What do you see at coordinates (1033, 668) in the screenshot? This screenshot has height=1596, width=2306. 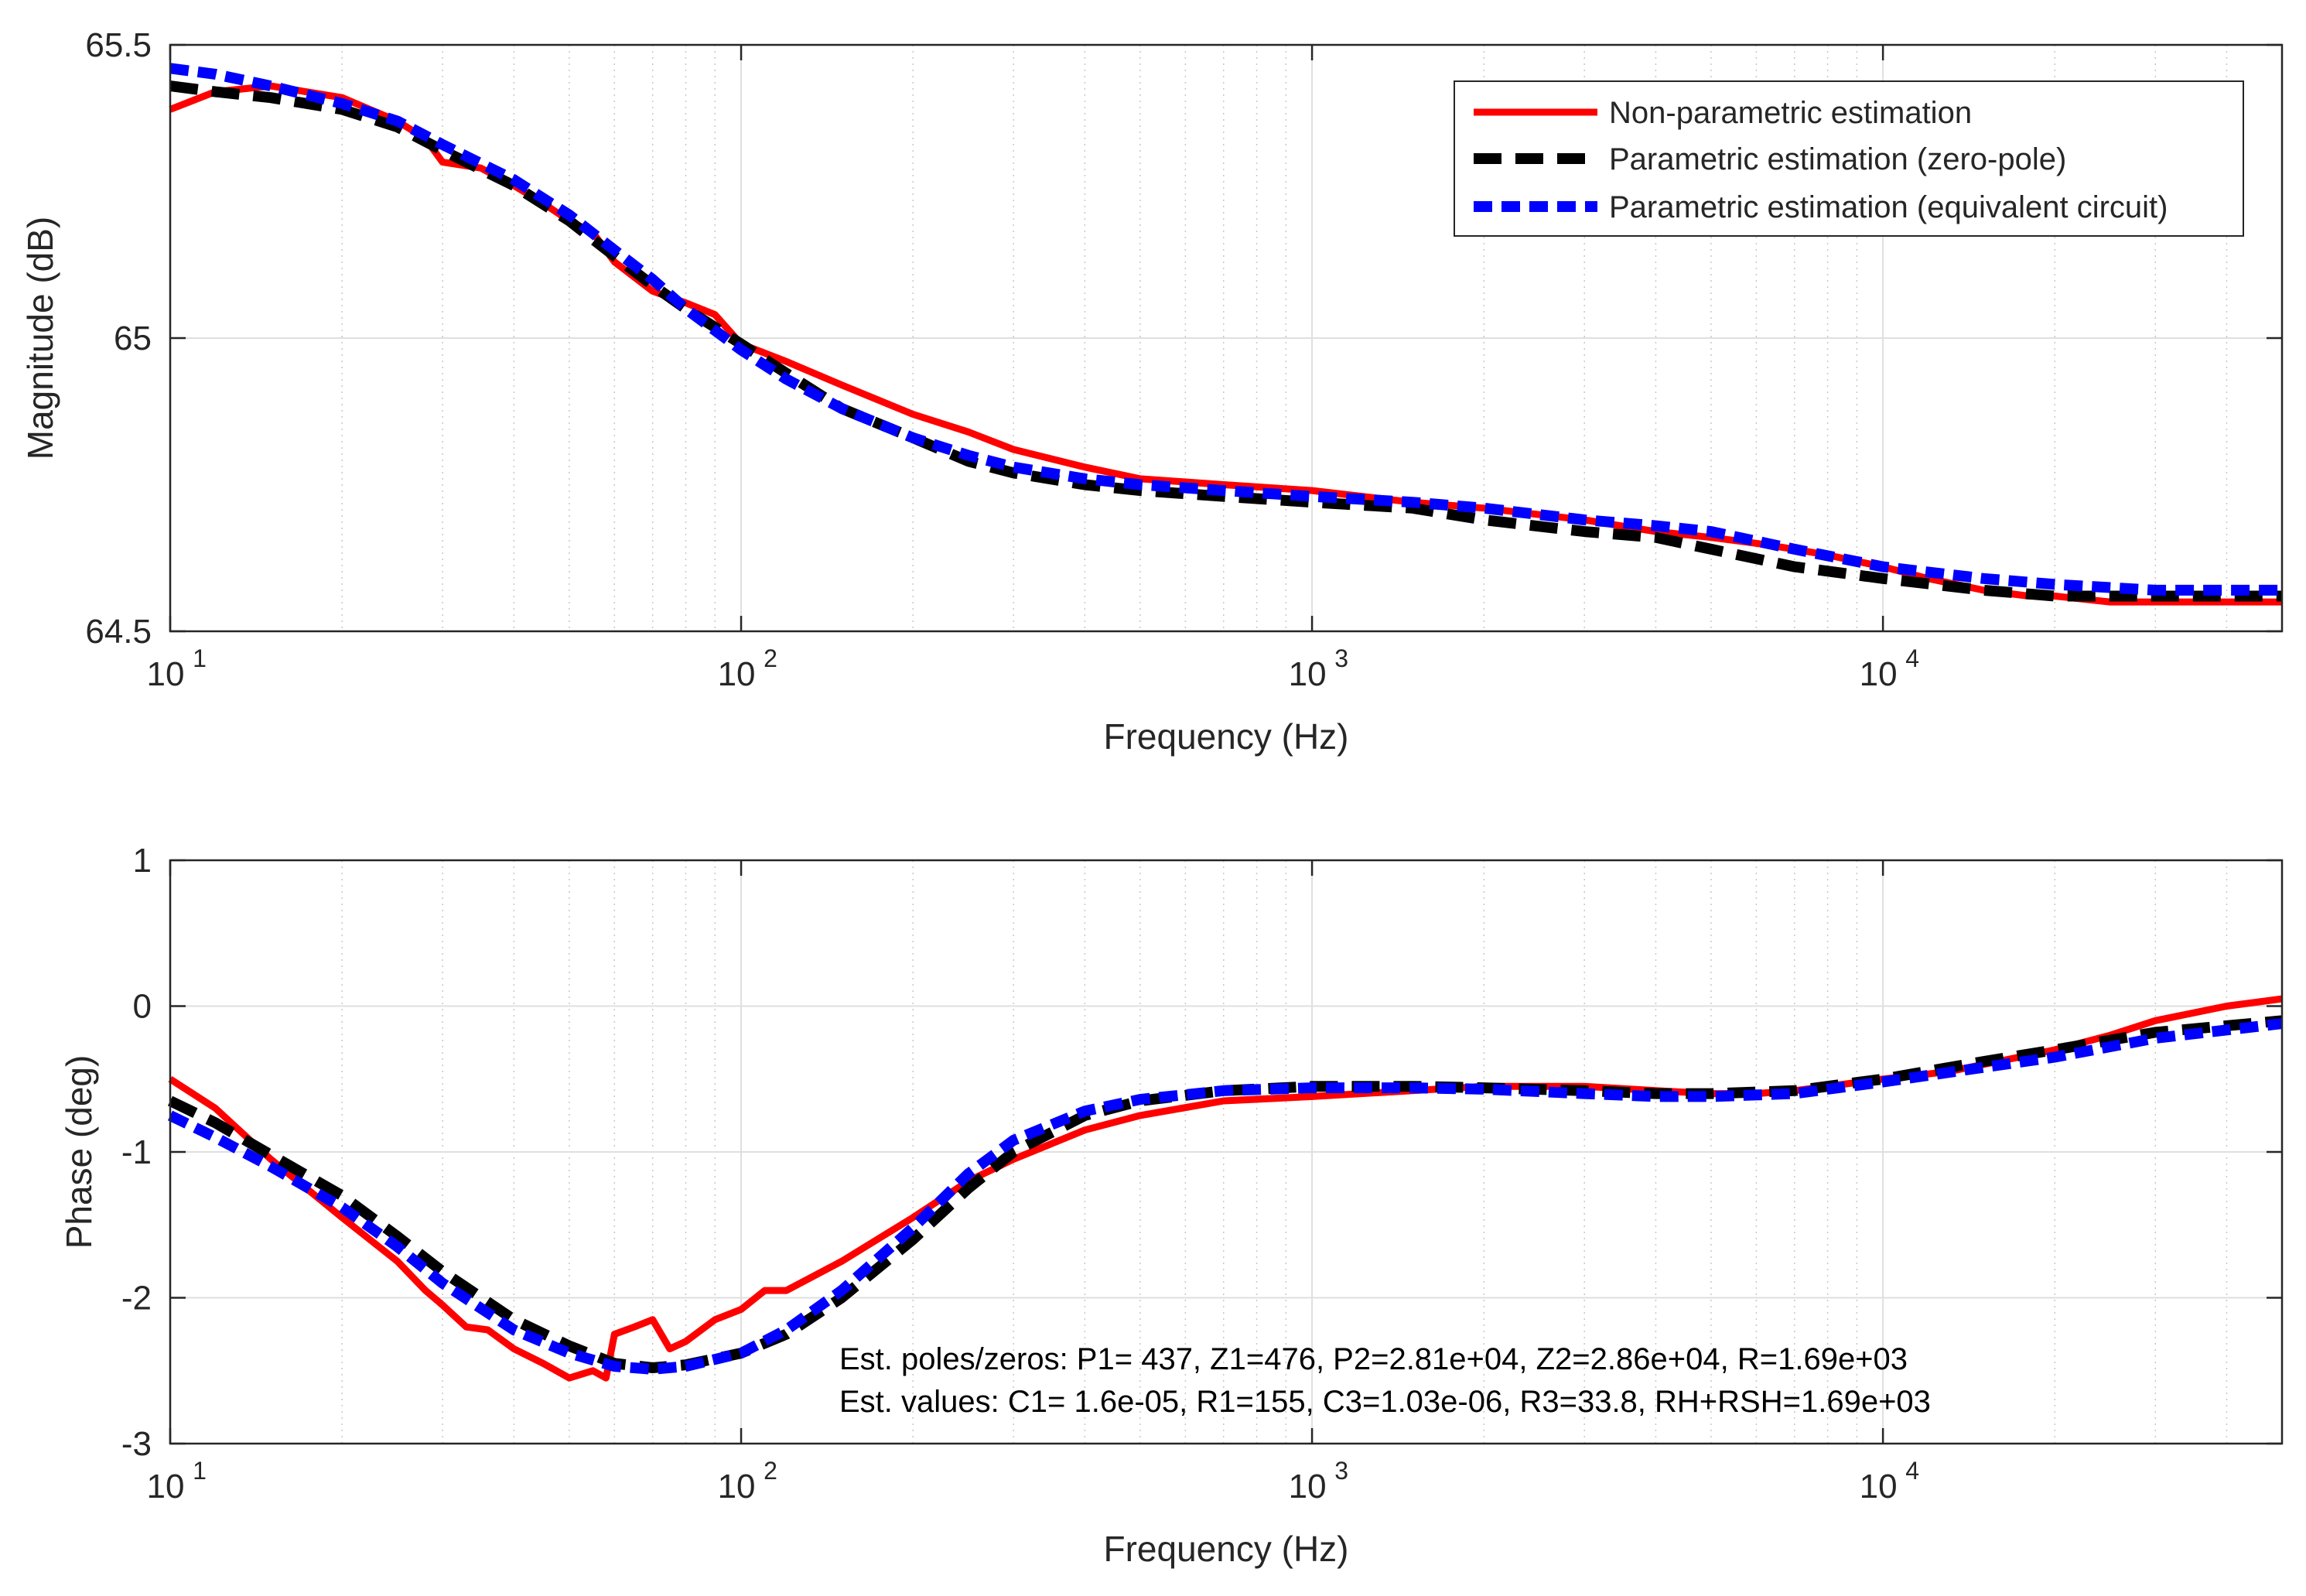 I see `magnitude-x-tick-labels: 10 1 10 2 10 3 10 4` at bounding box center [1033, 668].